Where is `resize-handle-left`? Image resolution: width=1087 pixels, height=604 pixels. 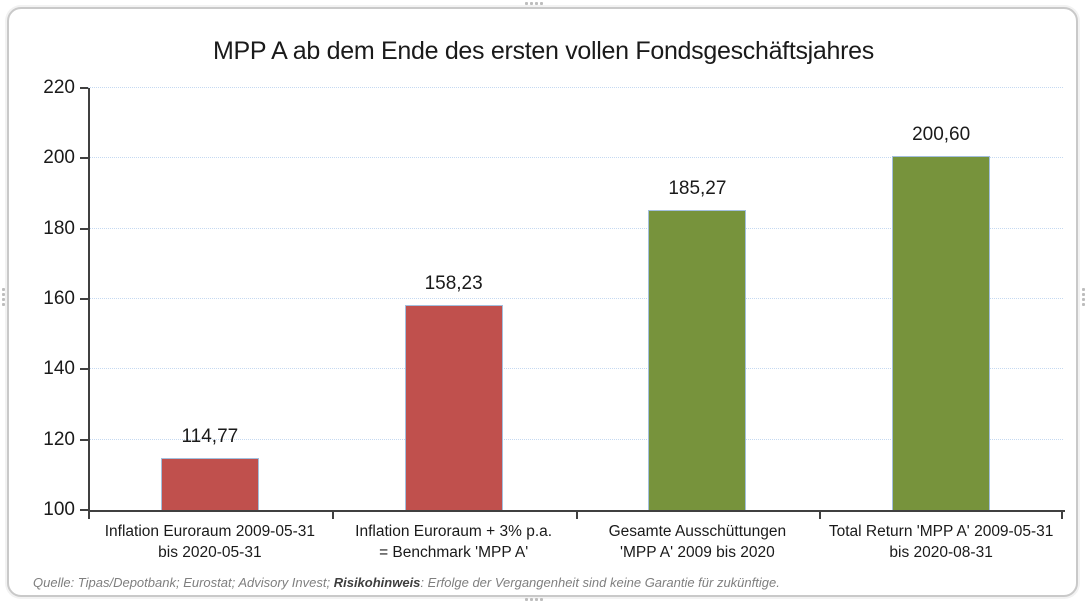
resize-handle-left is located at coordinates (3, 297).